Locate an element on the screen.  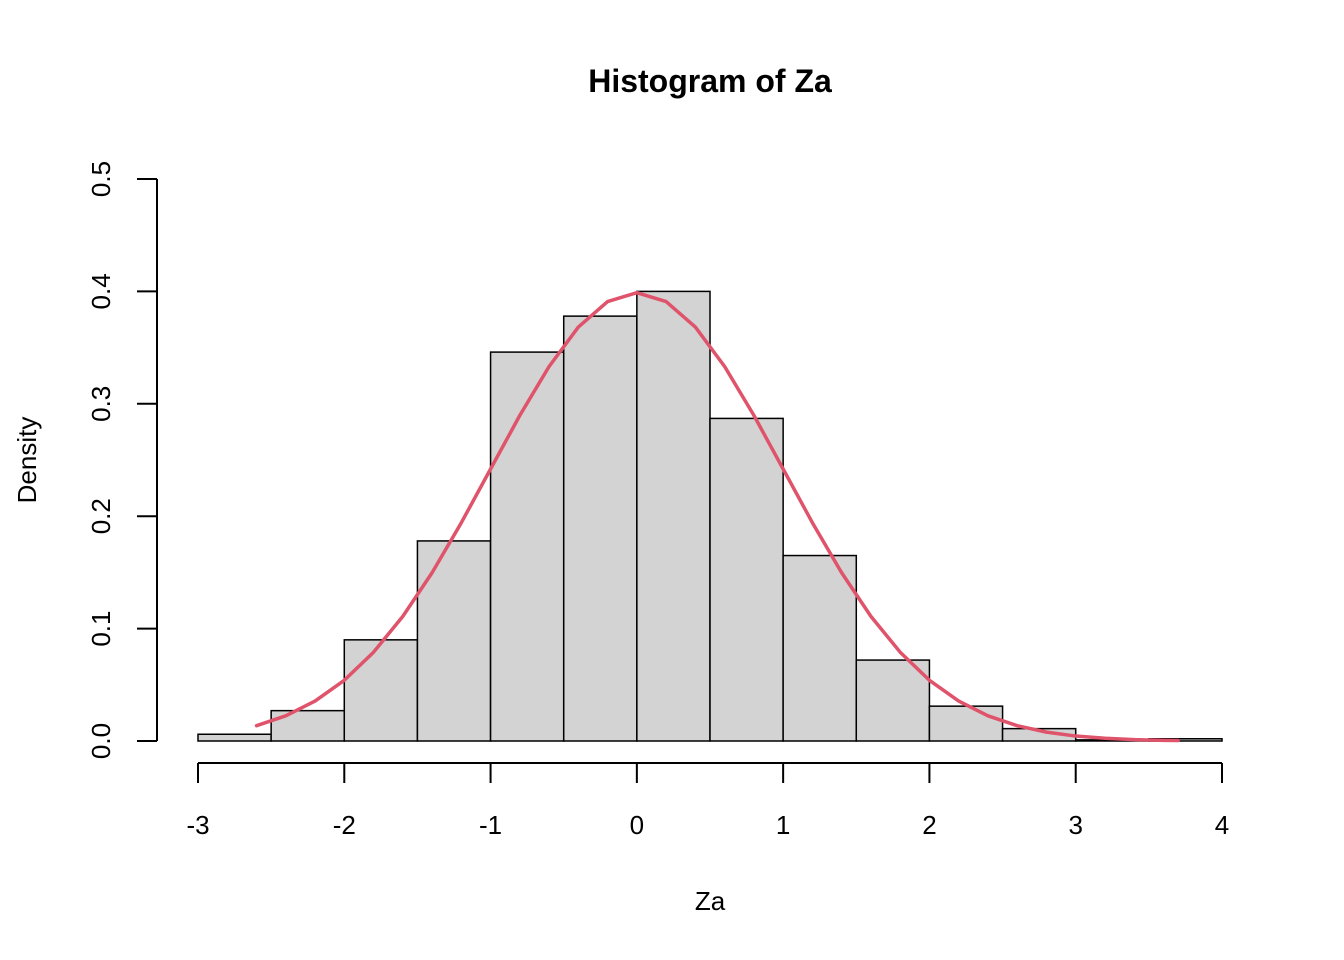
x-tick-label: -2 is located at coordinates (344, 825).